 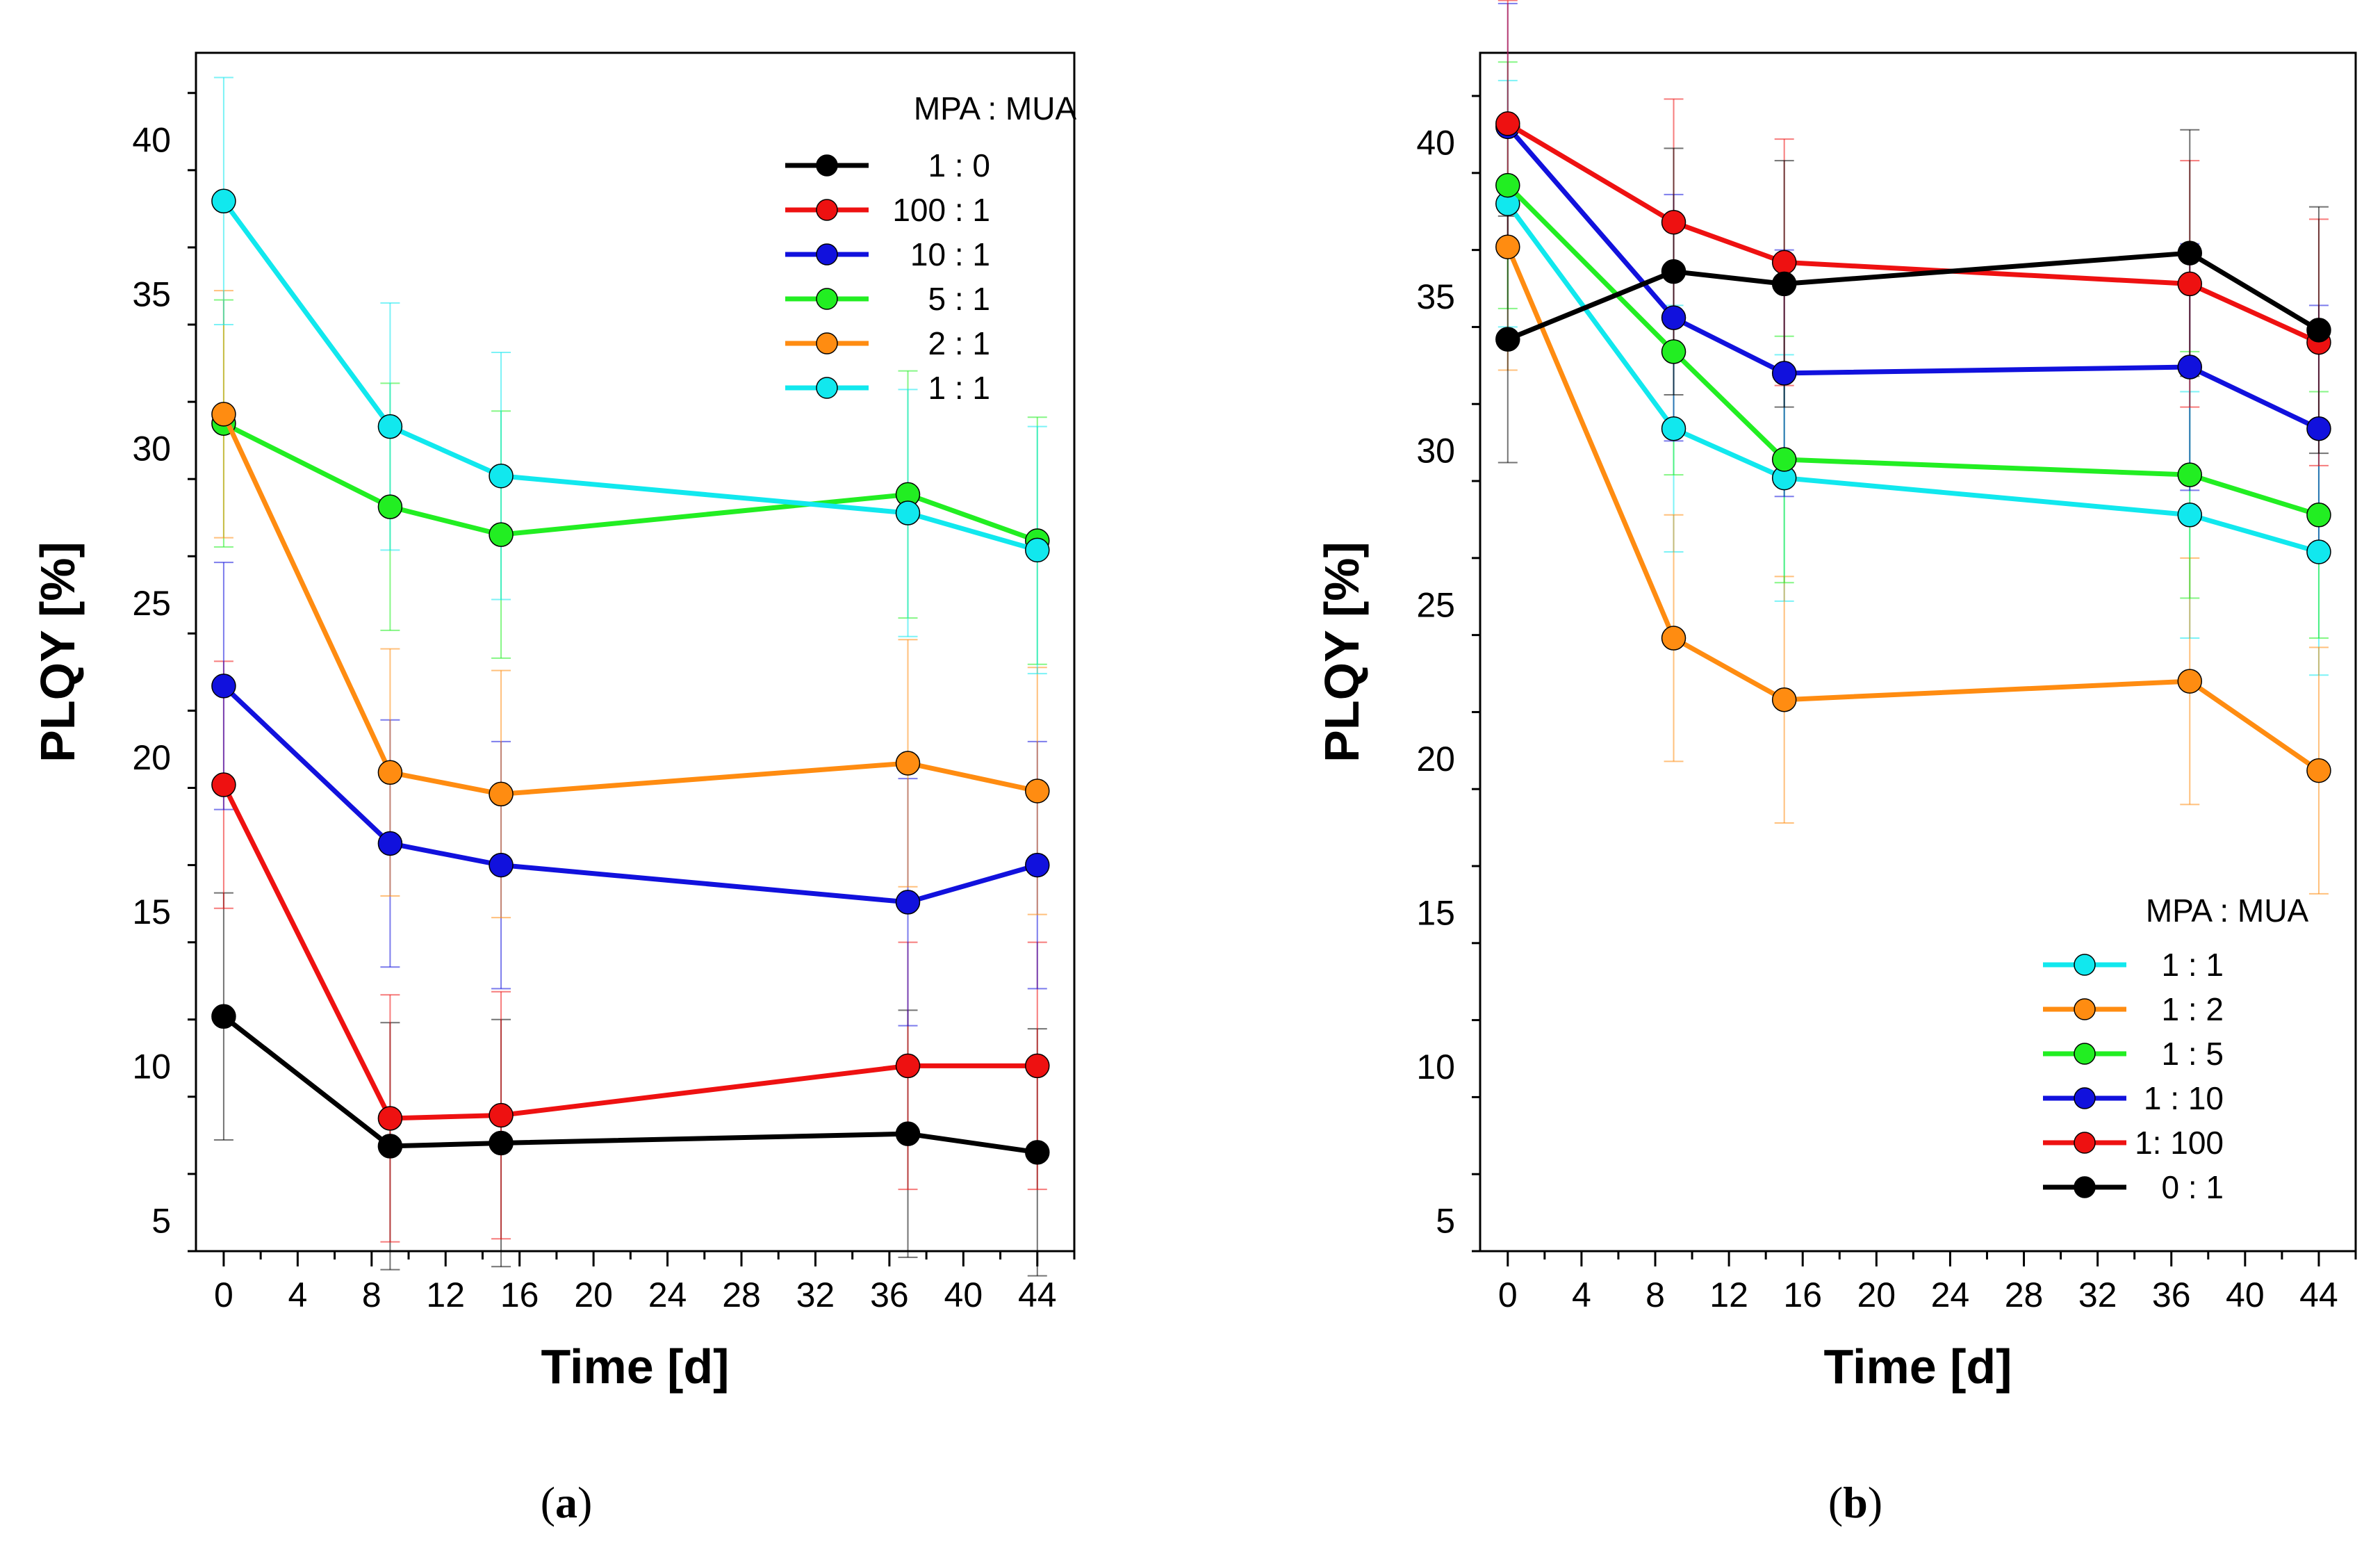 I want to click on legend-label-b: 1 : 10, so click(x=2184, y=1098).